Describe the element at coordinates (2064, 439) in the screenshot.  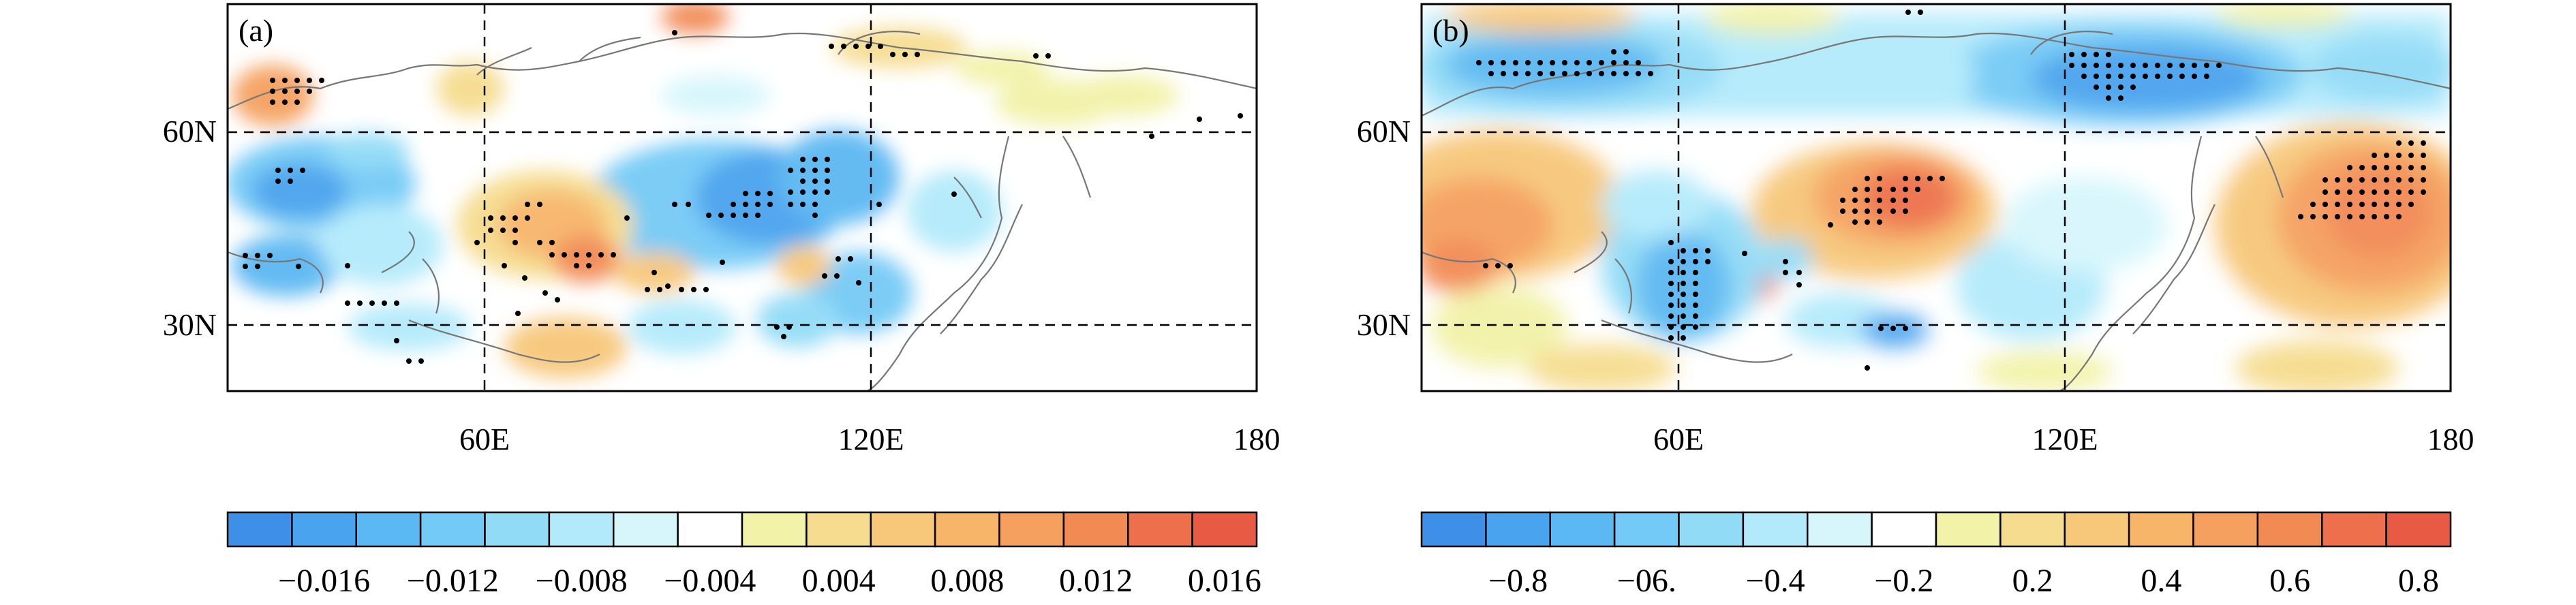
I see `lon-label-120e-b: 120E` at that location.